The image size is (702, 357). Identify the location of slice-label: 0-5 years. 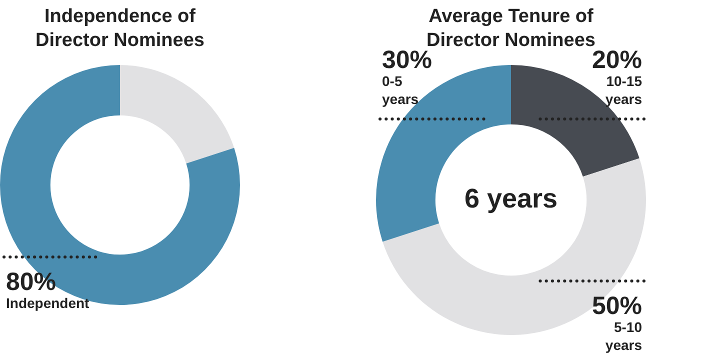
(400, 90).